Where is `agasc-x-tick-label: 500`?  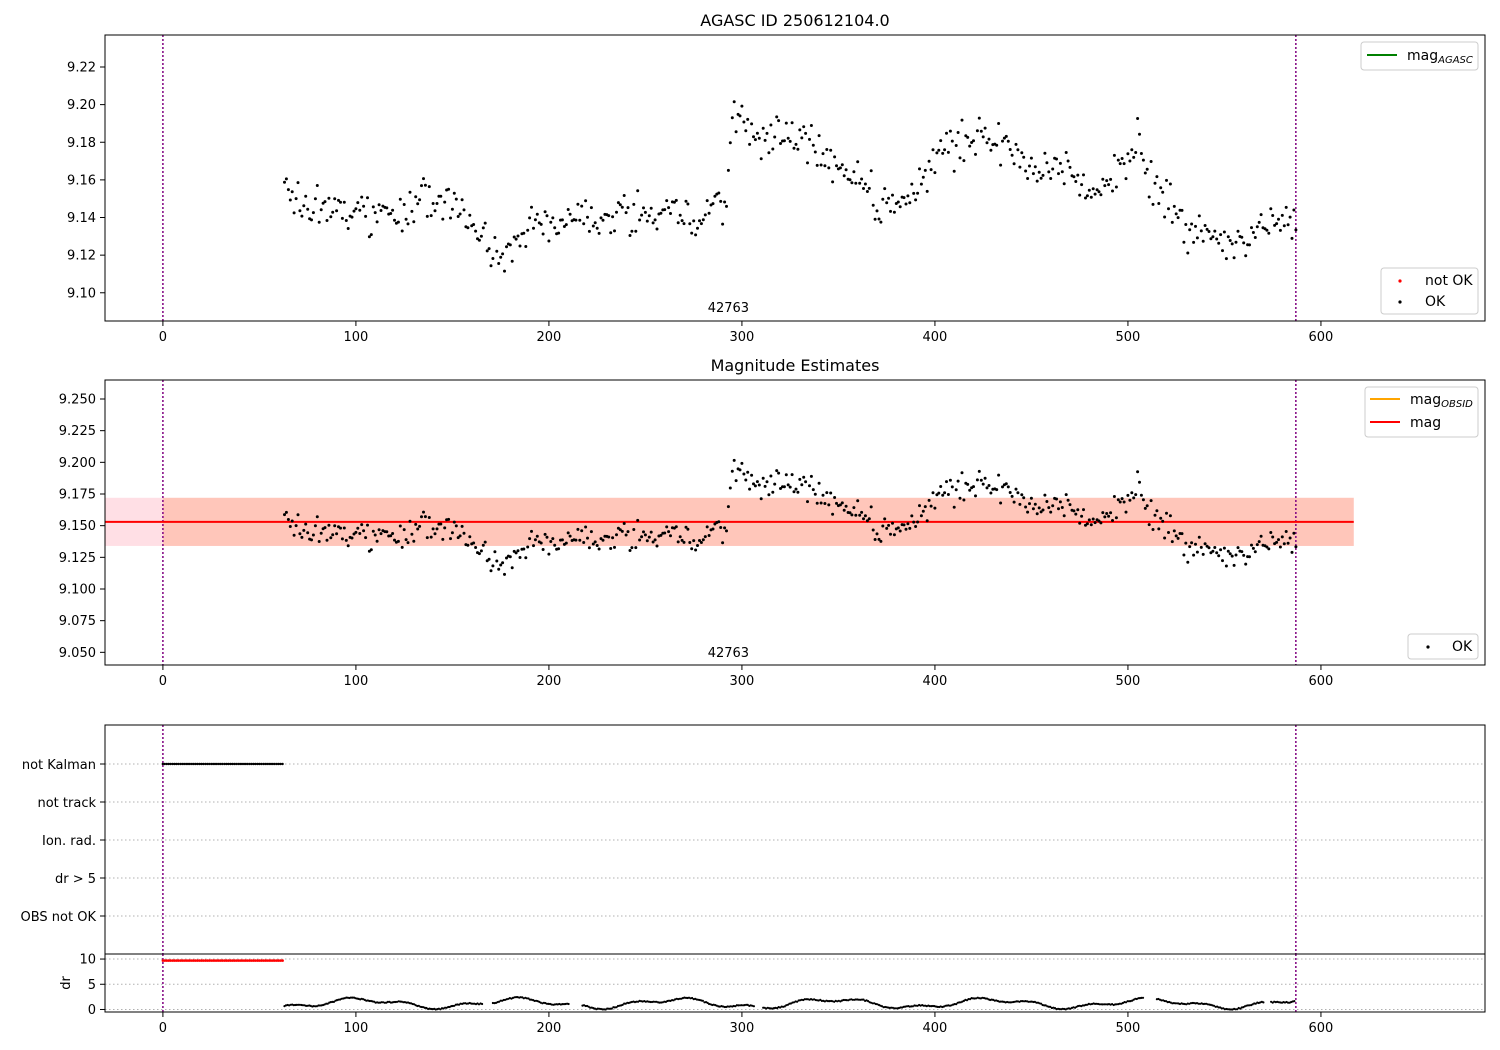
agasc-x-tick-label: 500 is located at coordinates (1128, 337).